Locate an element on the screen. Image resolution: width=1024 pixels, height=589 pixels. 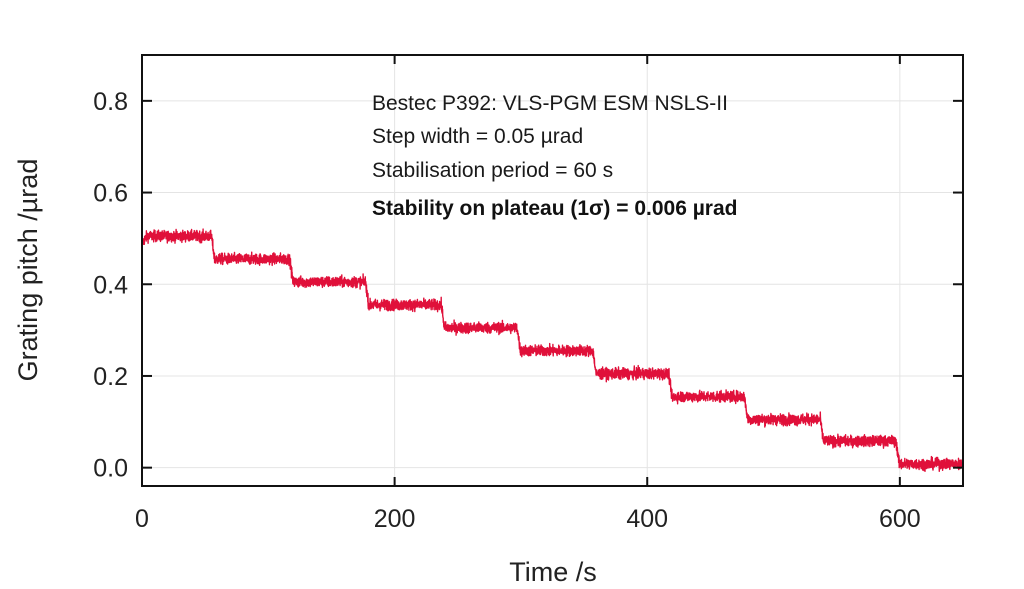
x-tick-labels: 0 200 400 600 is located at coordinates (528, 519).